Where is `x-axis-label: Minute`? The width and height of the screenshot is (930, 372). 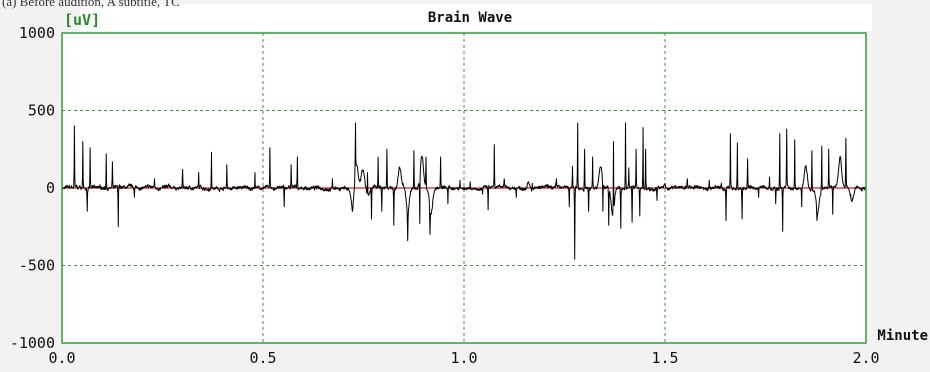 x-axis-label: Minute is located at coordinates (902, 336).